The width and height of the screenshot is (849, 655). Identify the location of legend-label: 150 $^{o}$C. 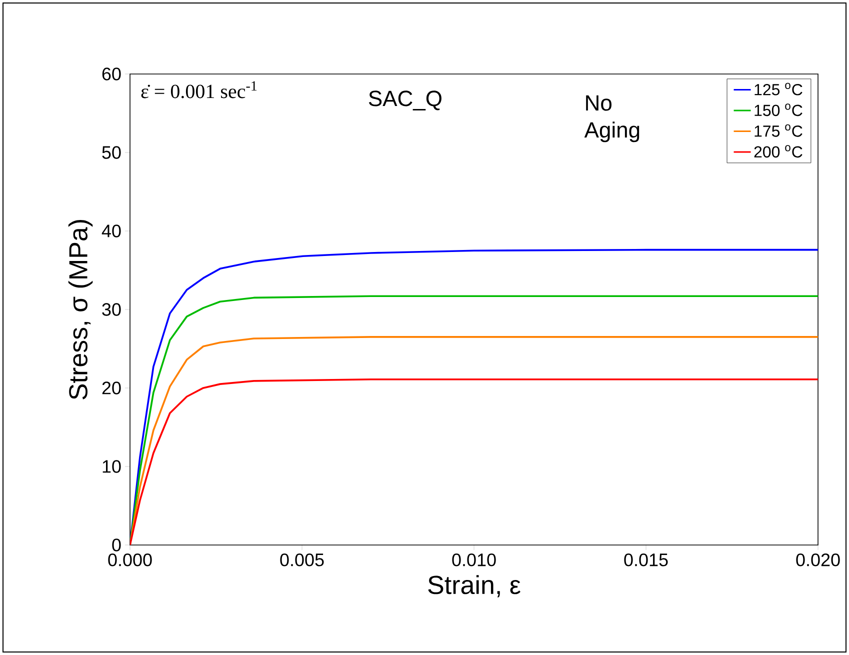
(778, 110).